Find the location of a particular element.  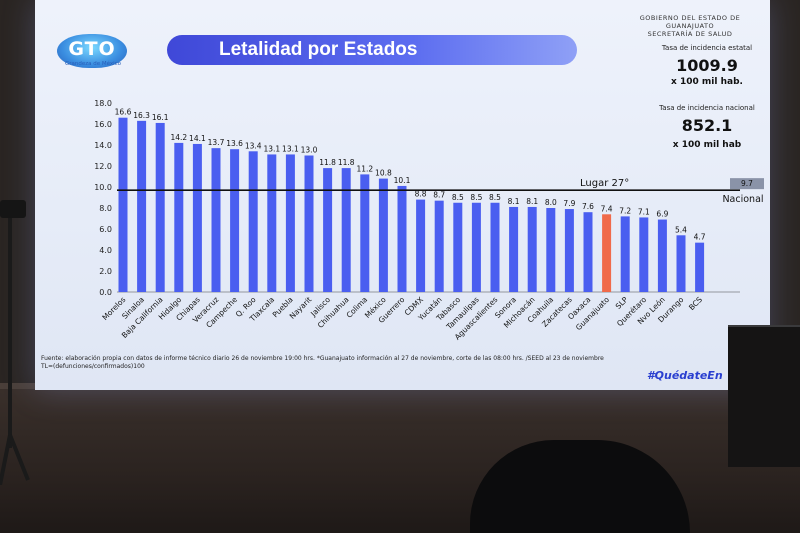

bar-tamaulipas is located at coordinates (476, 247).